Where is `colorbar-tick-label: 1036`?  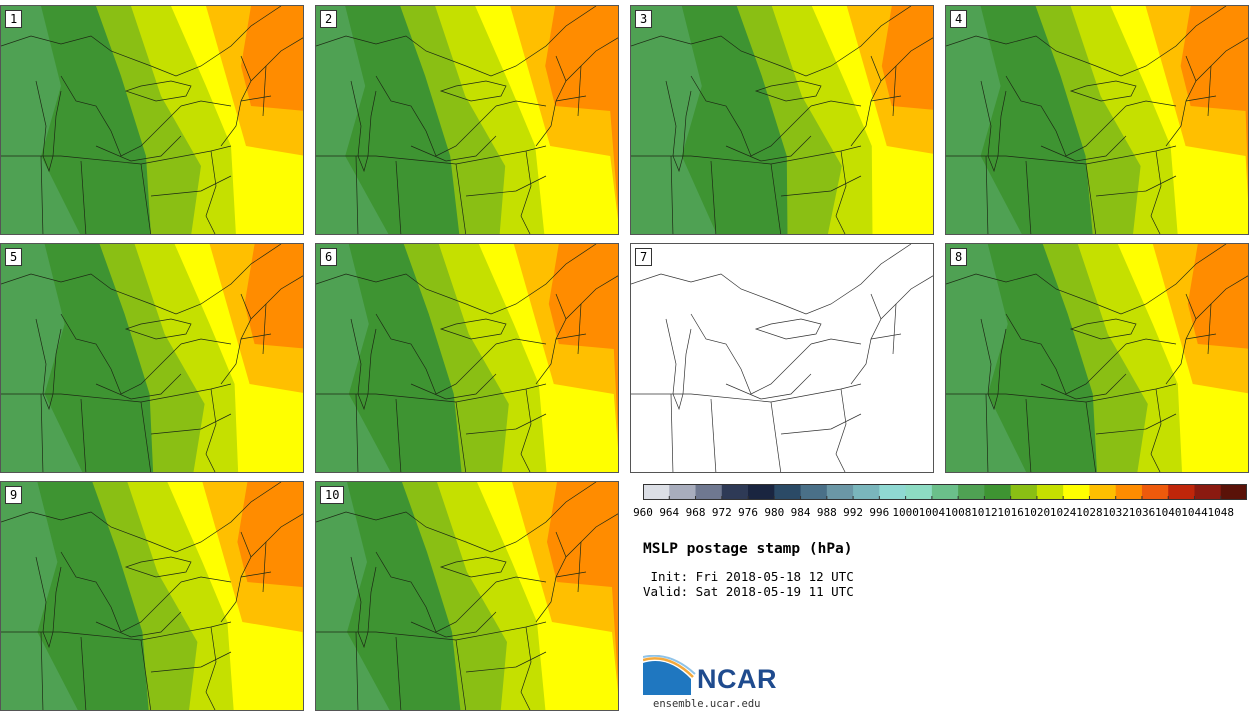 colorbar-tick-label: 1036 is located at coordinates (1142, 512).